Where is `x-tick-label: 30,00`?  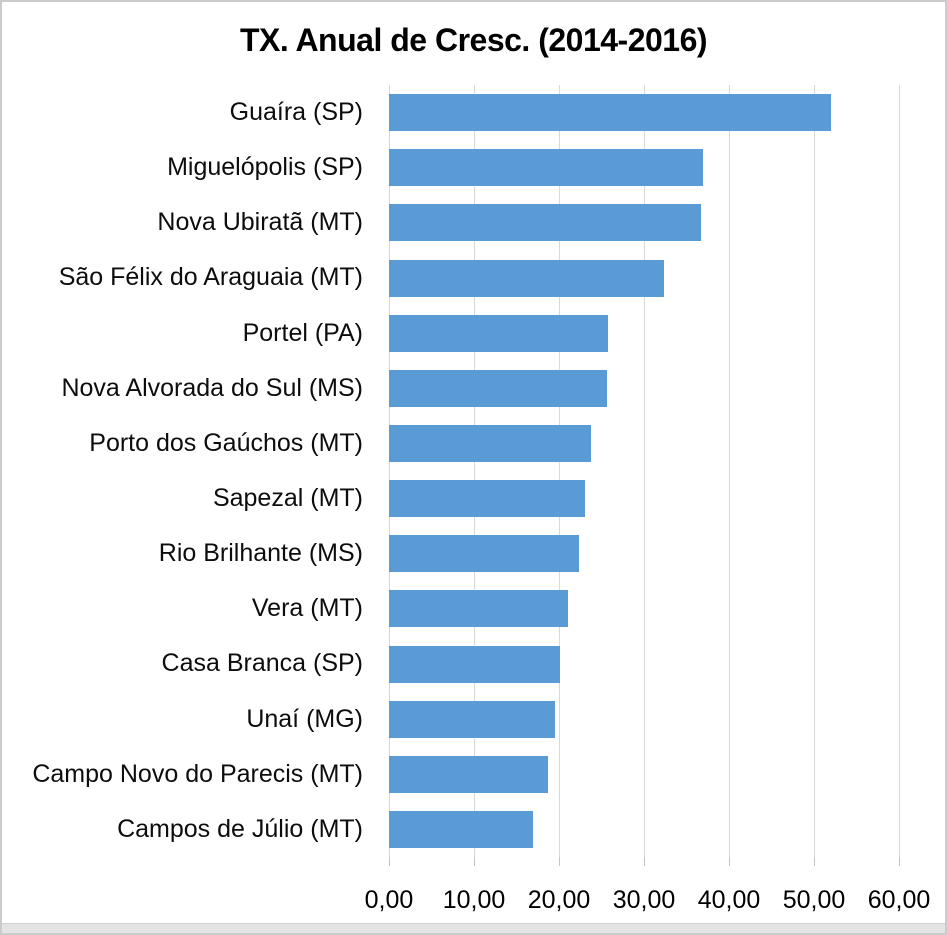 x-tick-label: 30,00 is located at coordinates (644, 900).